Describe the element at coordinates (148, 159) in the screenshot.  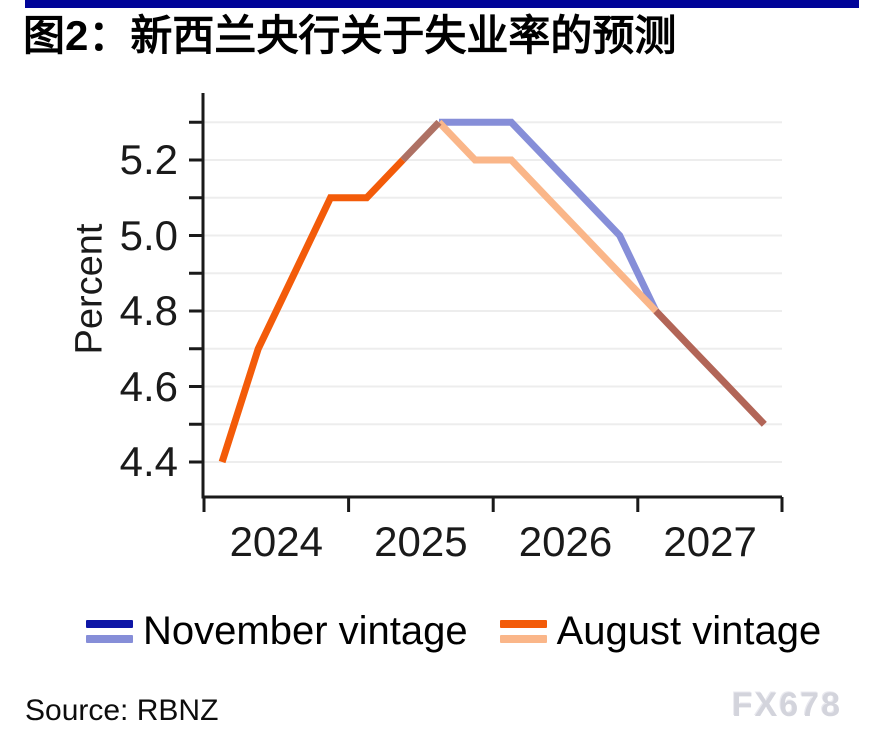
I see `y-tick-label: 5.2` at that location.